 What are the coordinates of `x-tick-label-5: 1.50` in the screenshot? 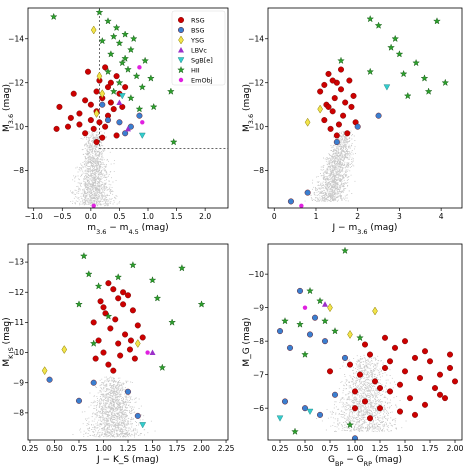 It's located at (152, 448).